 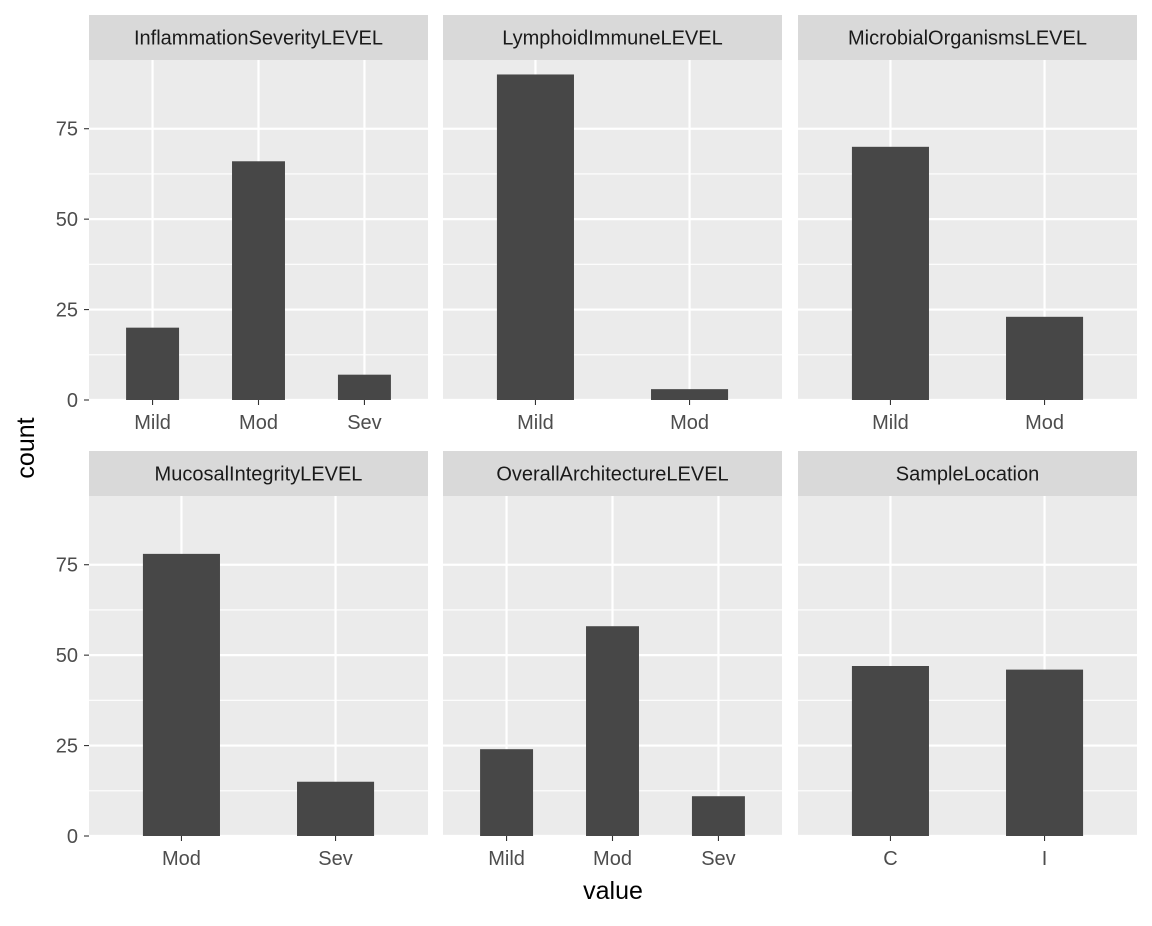 I want to click on facet-panel: SampleLocation C I, so click(x=967, y=660).